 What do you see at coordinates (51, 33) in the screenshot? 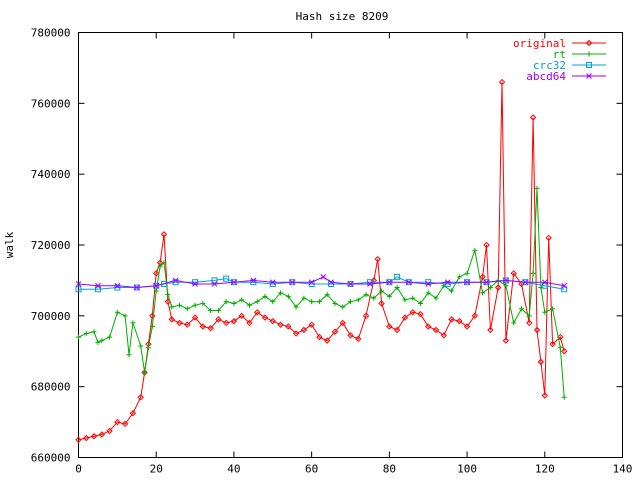
I see `y-tick-label: 780000` at bounding box center [51, 33].